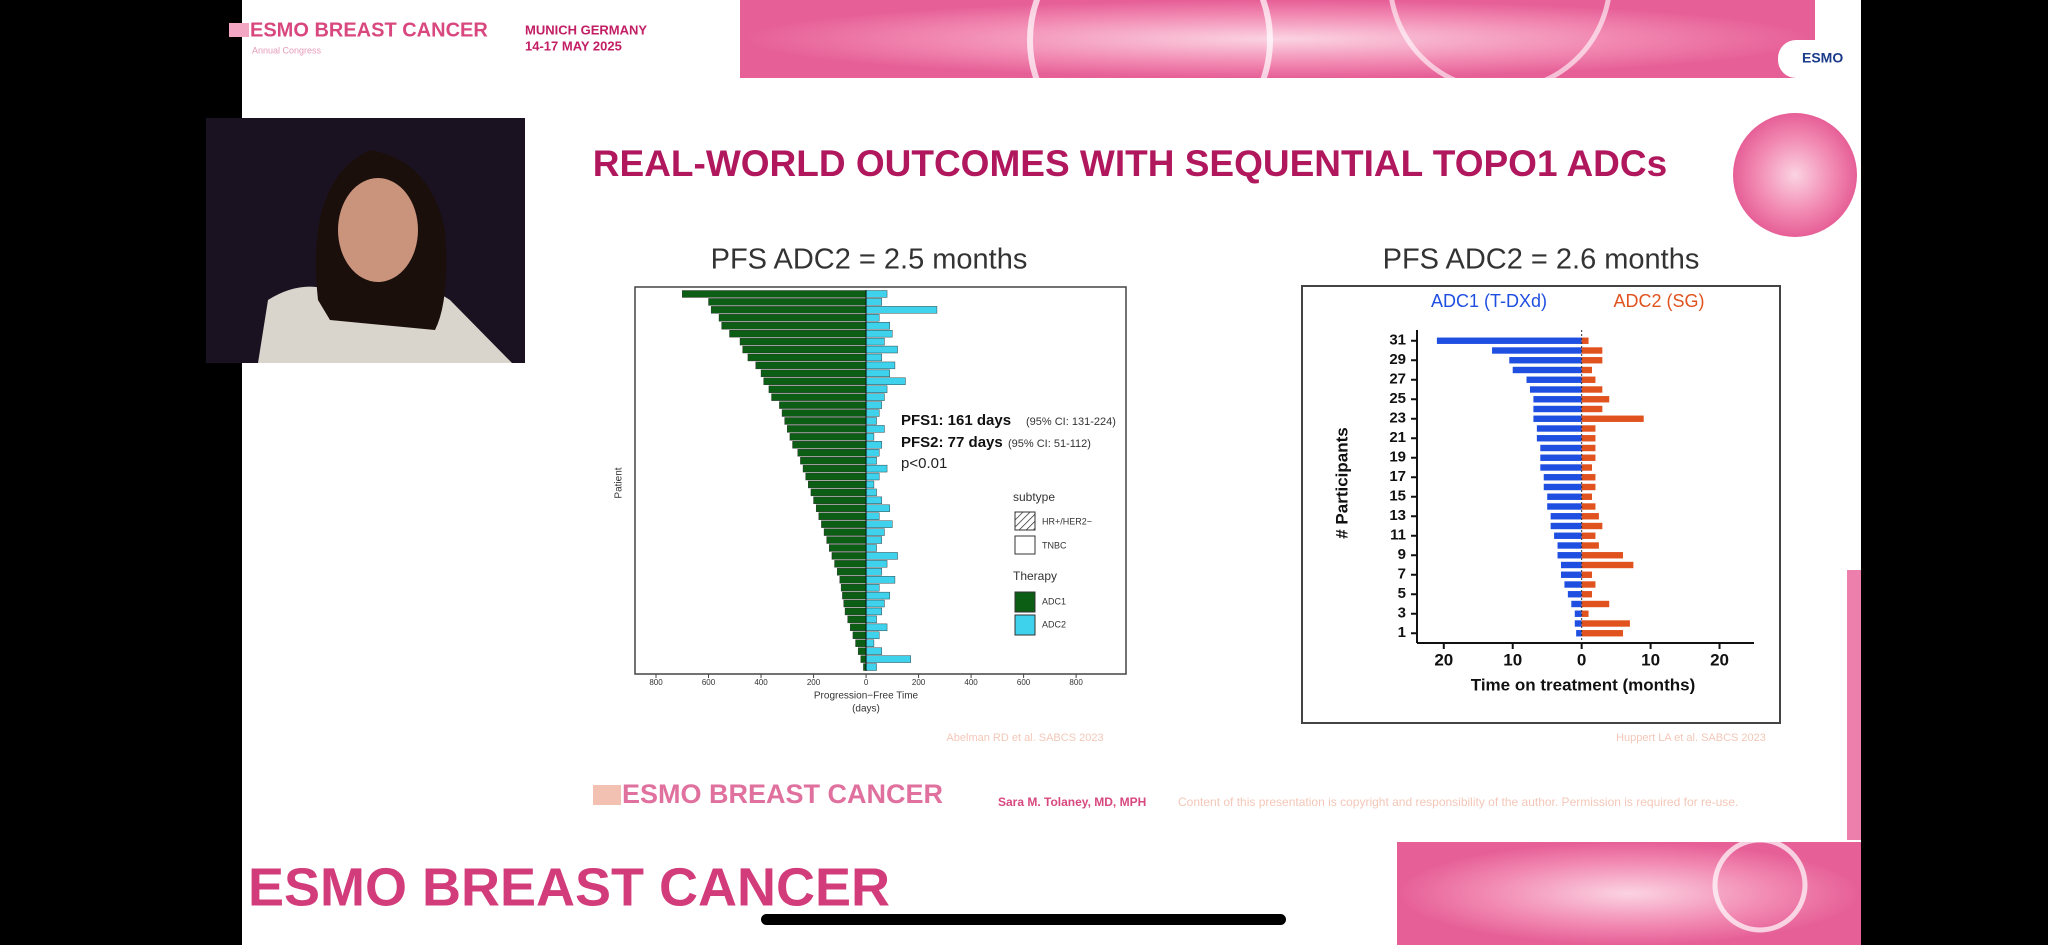 The width and height of the screenshot is (2048, 945). I want to click on legend-title: subtype, so click(1034, 497).